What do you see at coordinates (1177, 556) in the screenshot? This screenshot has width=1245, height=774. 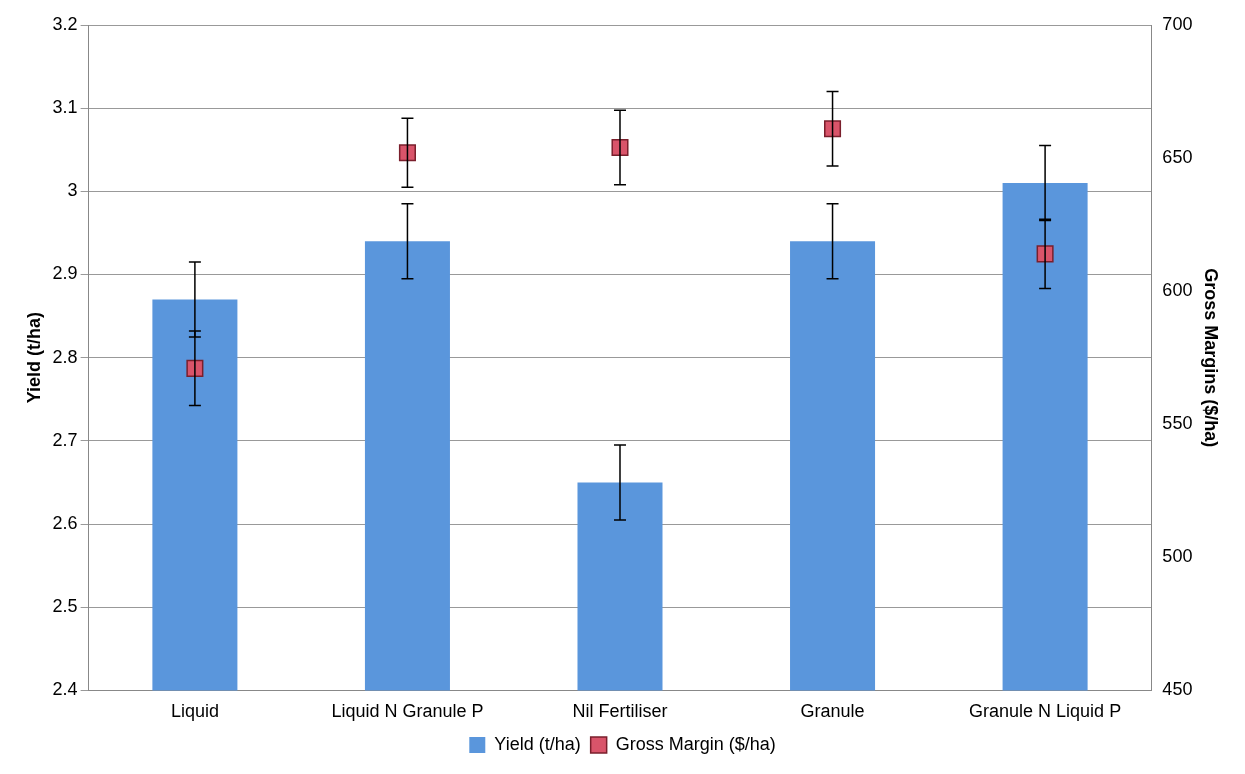 I see `y2-tick-label: 500` at bounding box center [1177, 556].